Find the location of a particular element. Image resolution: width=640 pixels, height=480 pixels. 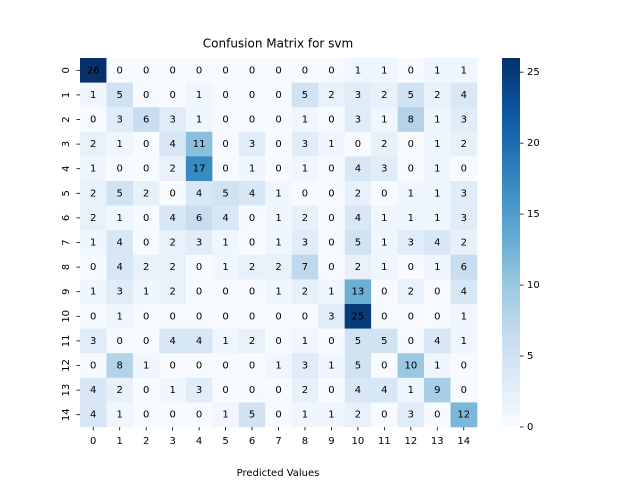

colorbar-tick-label: 5 is located at coordinates (530, 356).